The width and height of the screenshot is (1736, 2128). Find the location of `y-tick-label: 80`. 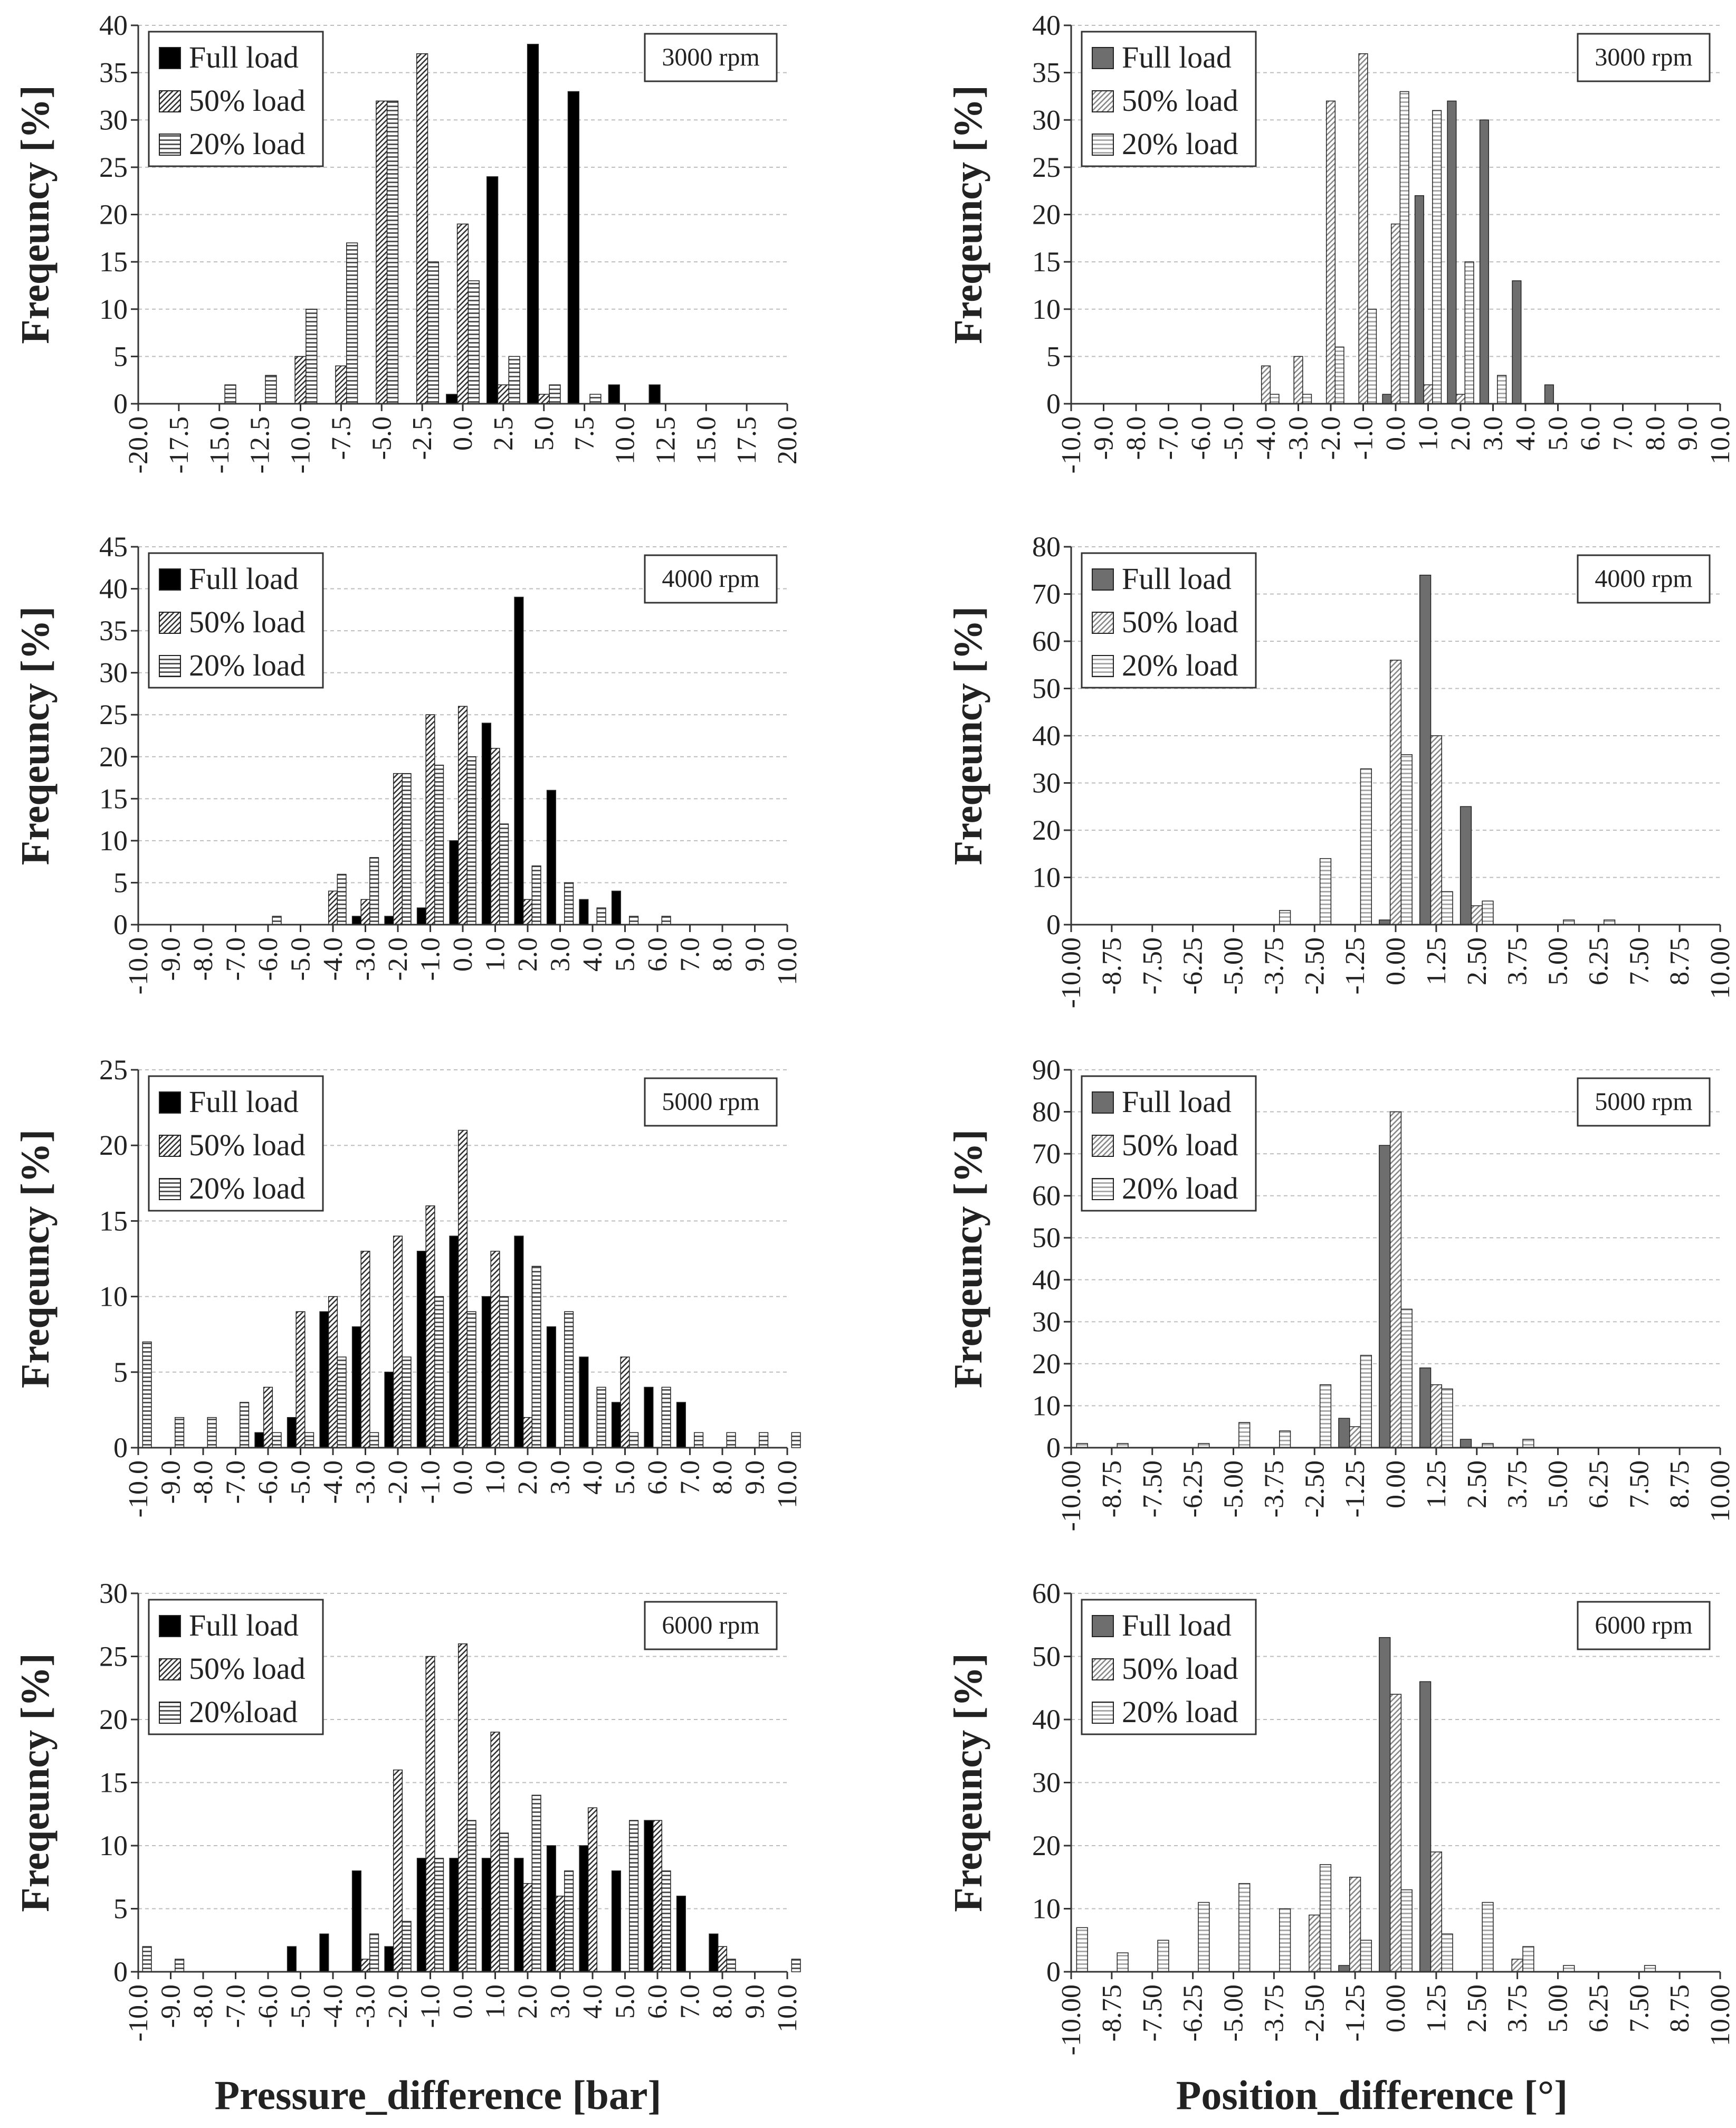

y-tick-label: 80 is located at coordinates (1046, 547).